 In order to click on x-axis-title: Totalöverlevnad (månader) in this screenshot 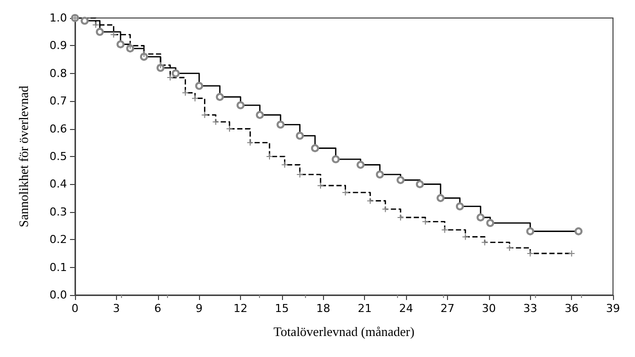, I will do `click(344, 331)`.